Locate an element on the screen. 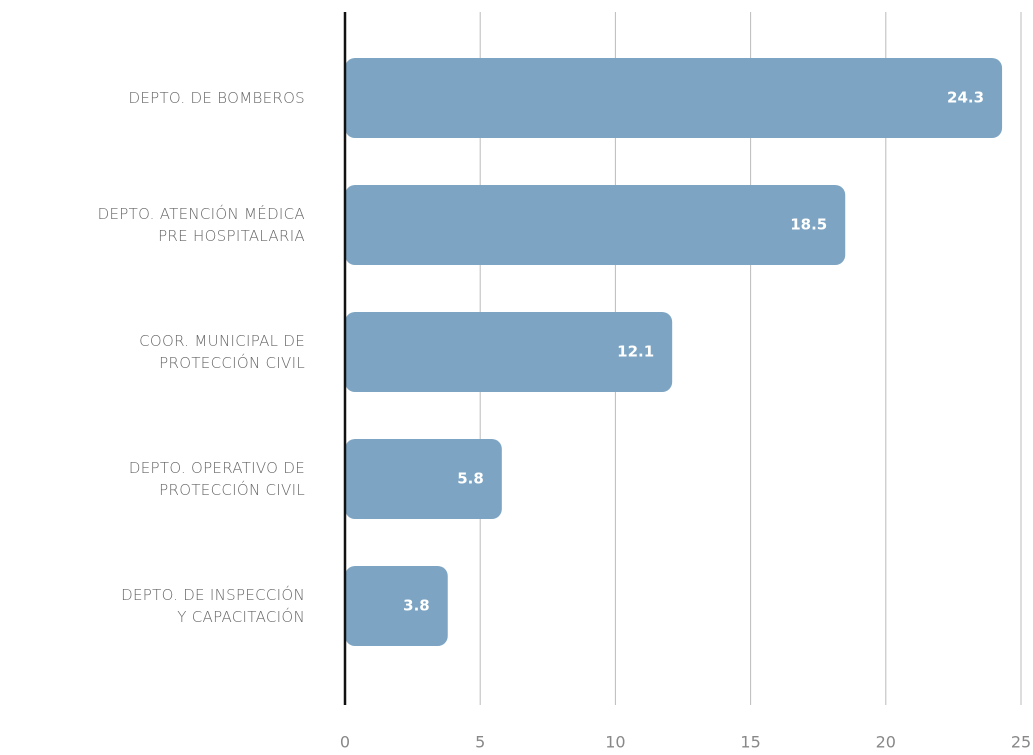 This screenshot has height=755, width=1033. x-tick-label: 10 is located at coordinates (615, 742).